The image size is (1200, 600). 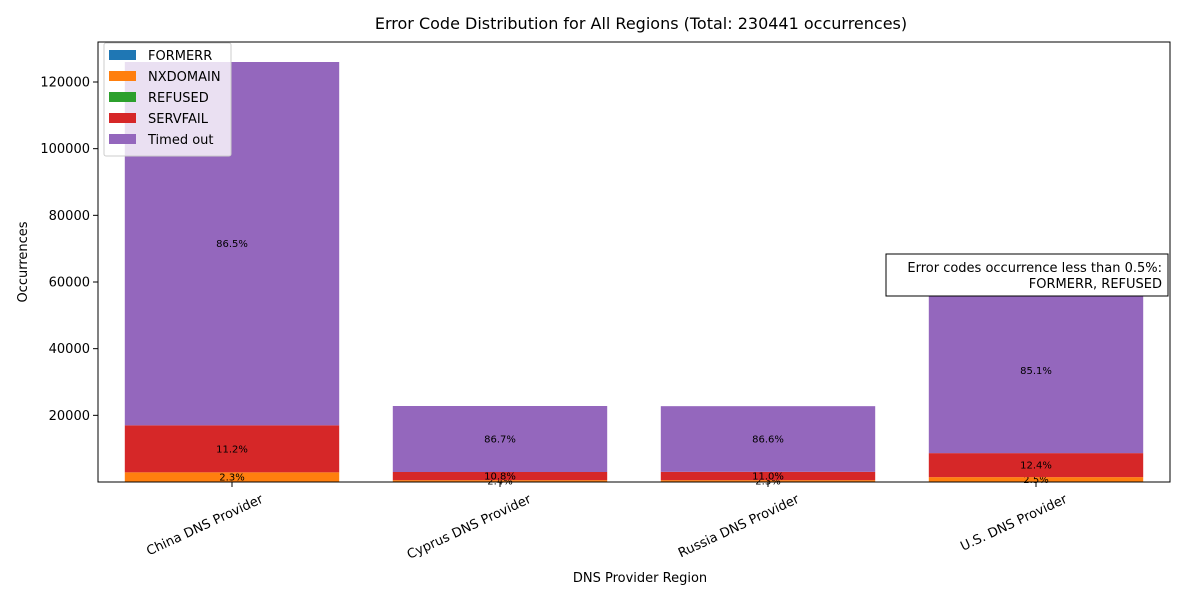 What do you see at coordinates (1095, 284) in the screenshot?
I see `note-line-2: FORMERR, REFUSED` at bounding box center [1095, 284].